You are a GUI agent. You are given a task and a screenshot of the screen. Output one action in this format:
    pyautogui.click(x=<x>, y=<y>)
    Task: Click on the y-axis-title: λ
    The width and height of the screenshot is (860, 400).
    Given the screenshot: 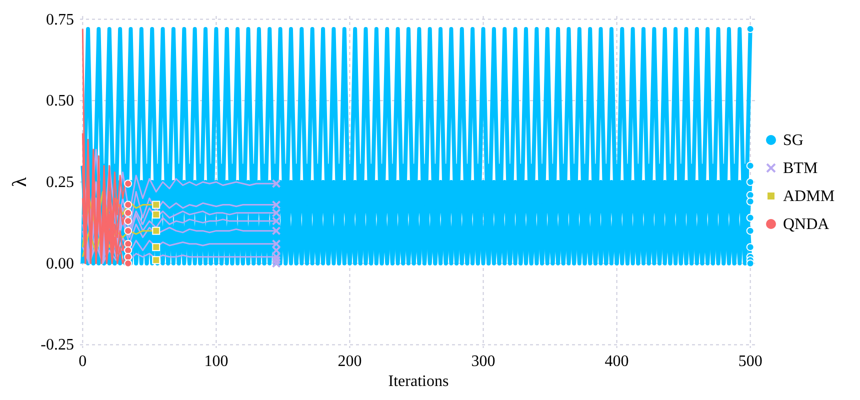 What is the action you would take?
    pyautogui.click(x=20, y=181)
    